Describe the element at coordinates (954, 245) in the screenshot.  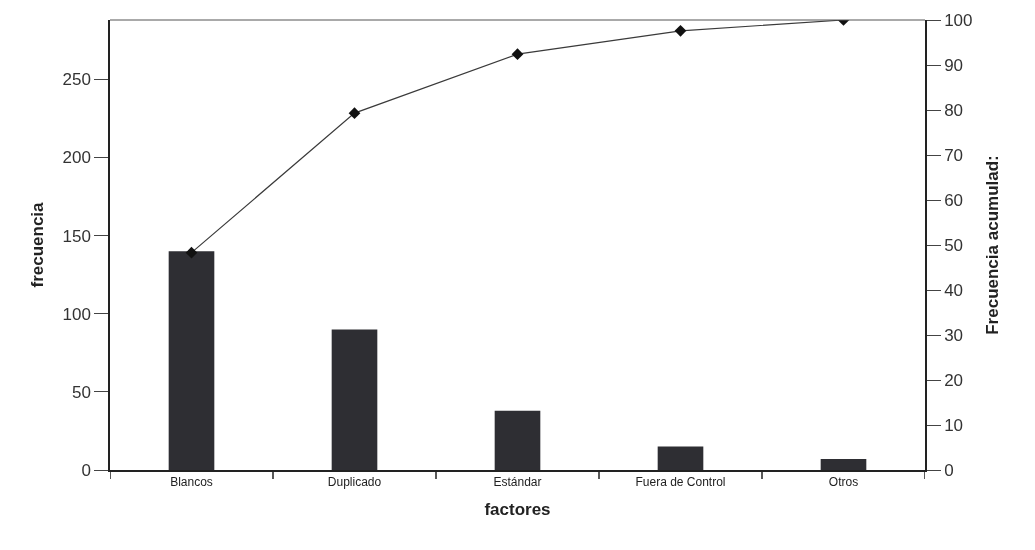
I see `y2-tick-label: 50` at that location.